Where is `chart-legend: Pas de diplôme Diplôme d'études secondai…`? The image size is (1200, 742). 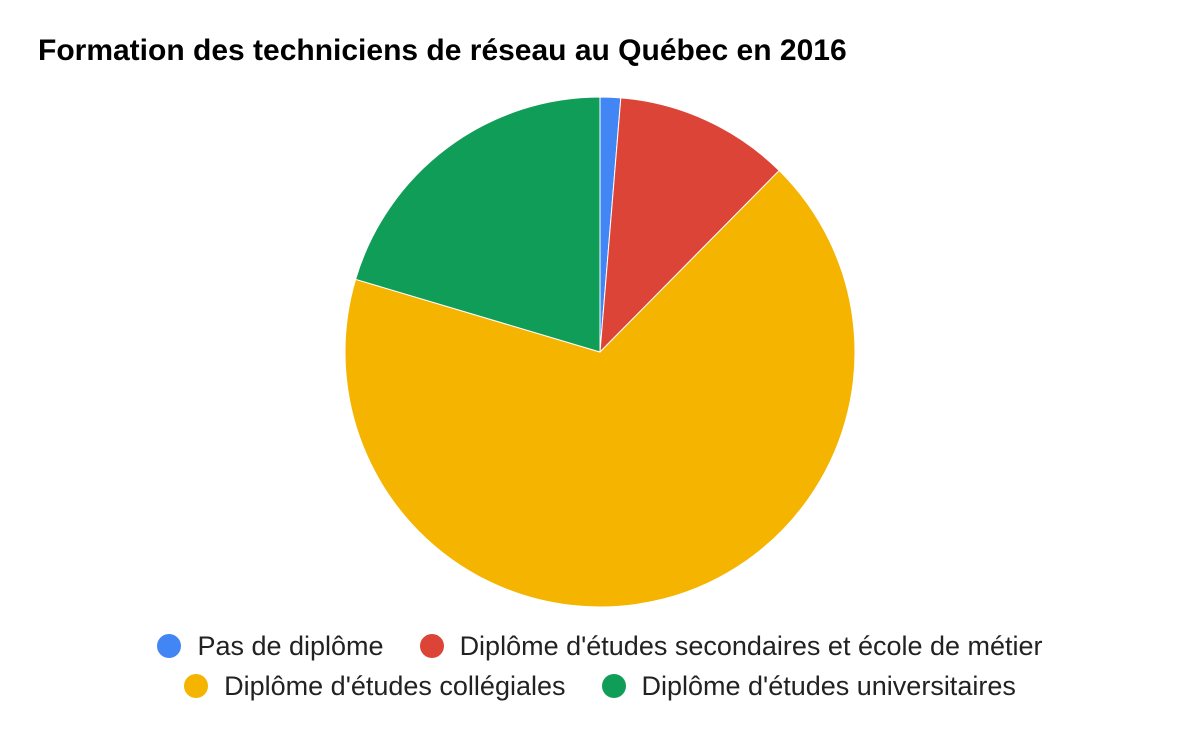 chart-legend: Pas de diplôme Diplôme d'études secondai… is located at coordinates (600, 666).